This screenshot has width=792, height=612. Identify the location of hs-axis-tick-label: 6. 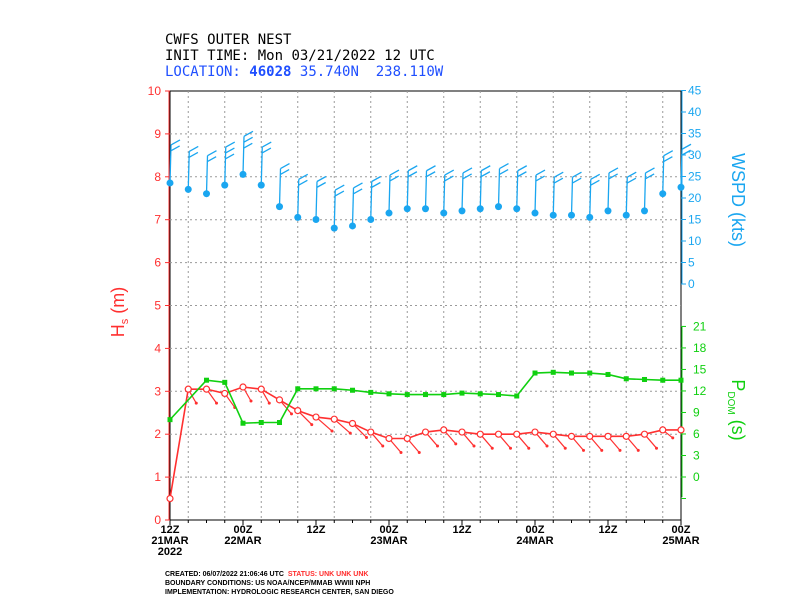
(157, 263).